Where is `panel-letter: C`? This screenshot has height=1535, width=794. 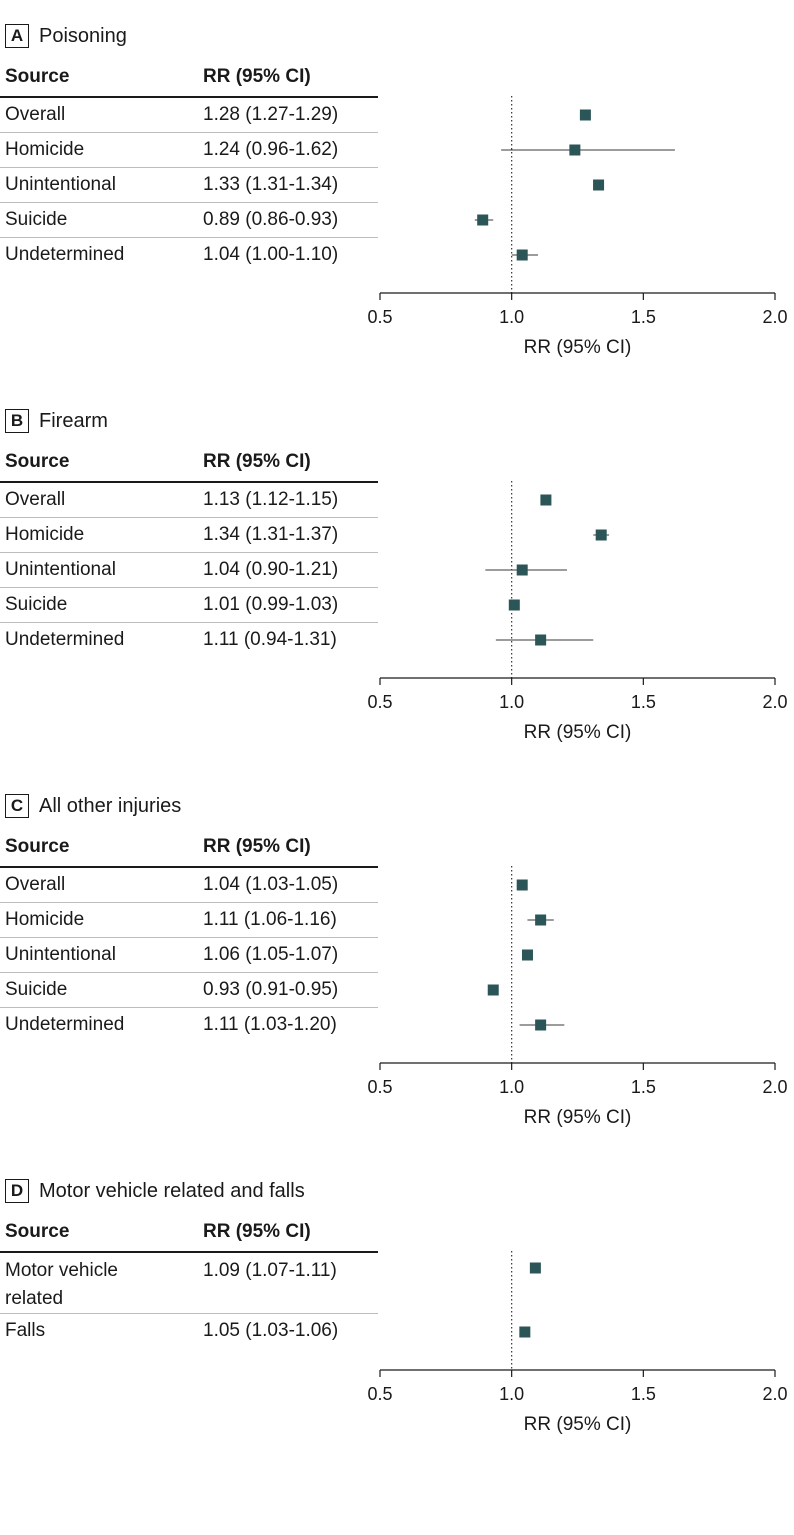
panel-letter: C is located at coordinates (17, 806).